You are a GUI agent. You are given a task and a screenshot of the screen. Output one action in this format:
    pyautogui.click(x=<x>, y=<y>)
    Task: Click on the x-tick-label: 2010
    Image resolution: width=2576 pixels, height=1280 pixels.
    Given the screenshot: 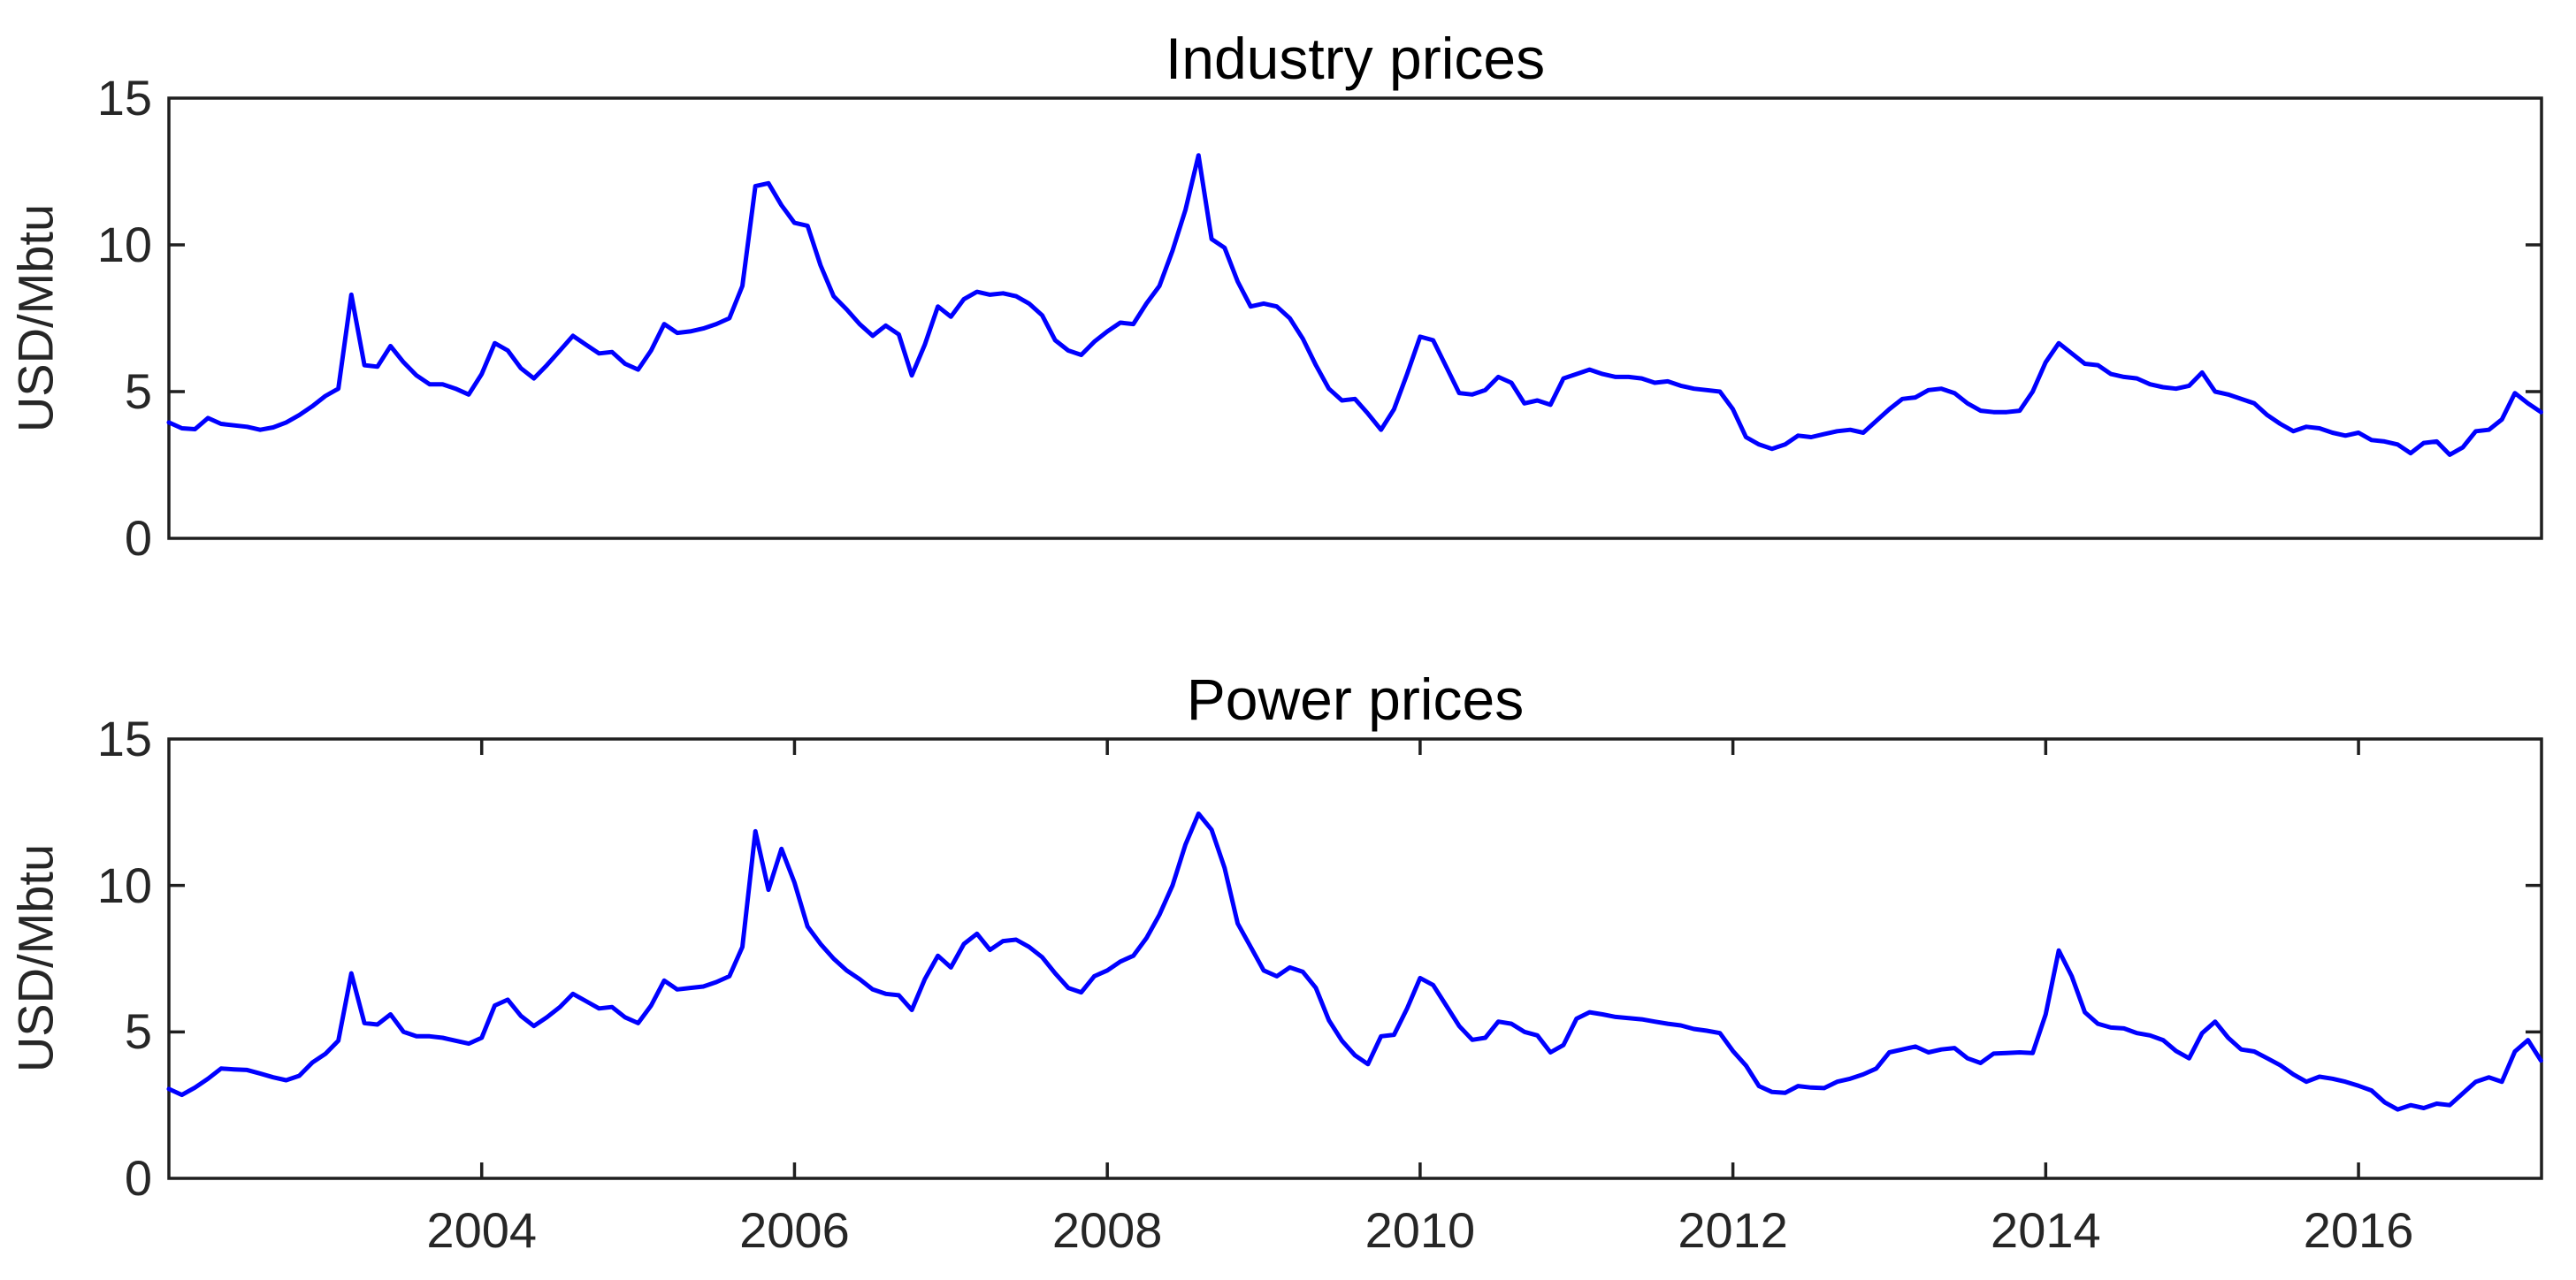 What is the action you would take?
    pyautogui.click(x=1420, y=1230)
    